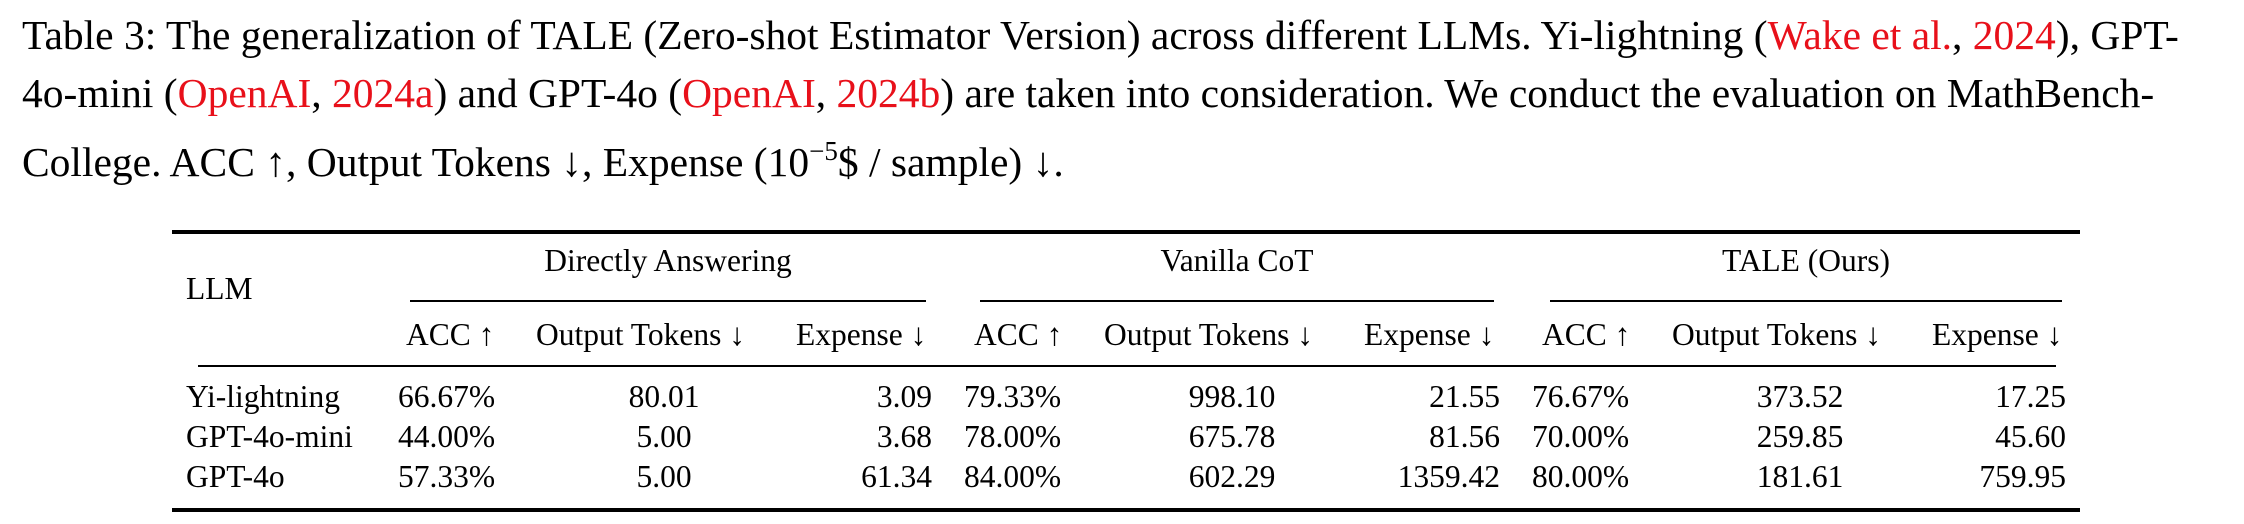 This screenshot has width=2244, height=524. Describe the element at coordinates (2014, 35) in the screenshot. I see `citation-wake-year: 2024` at that location.